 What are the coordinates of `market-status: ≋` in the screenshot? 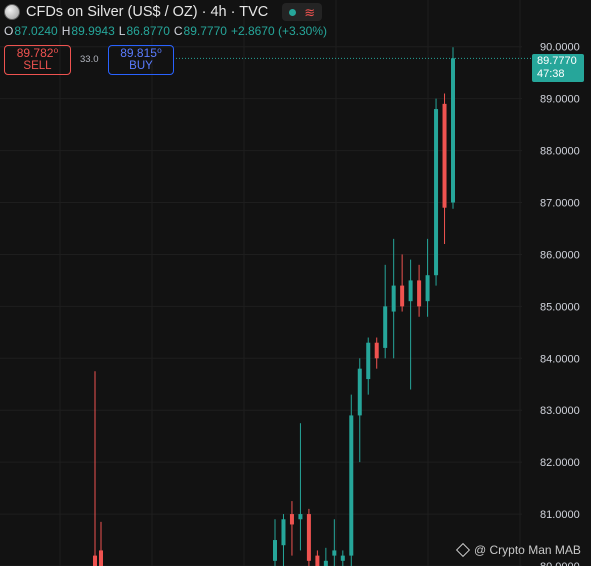 It's located at (302, 12).